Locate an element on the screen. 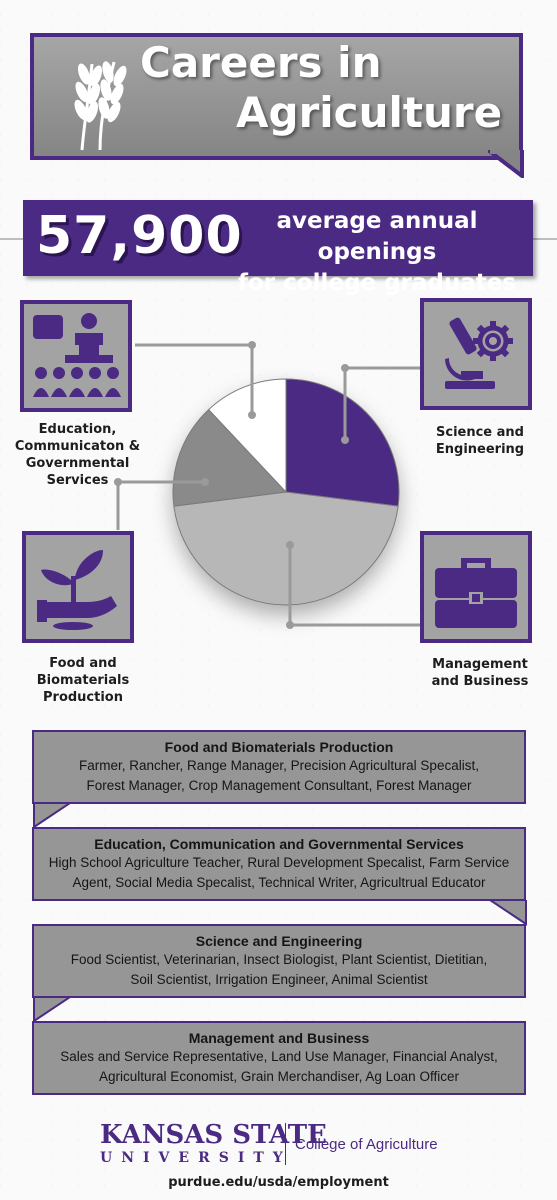 The image size is (557, 1200). food-icon-box is located at coordinates (78, 587).